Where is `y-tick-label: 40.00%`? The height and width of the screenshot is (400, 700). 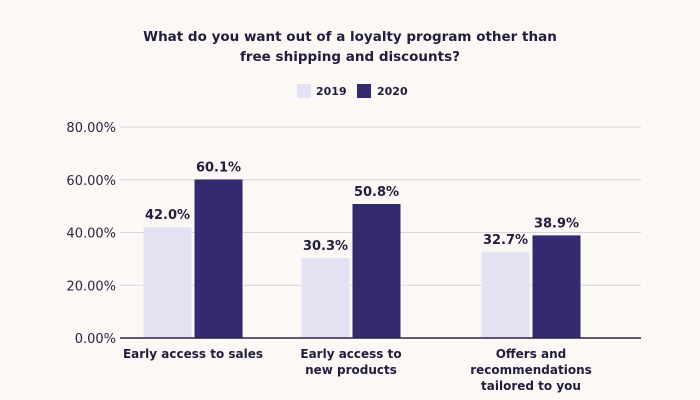 y-tick-label: 40.00% is located at coordinates (91, 234).